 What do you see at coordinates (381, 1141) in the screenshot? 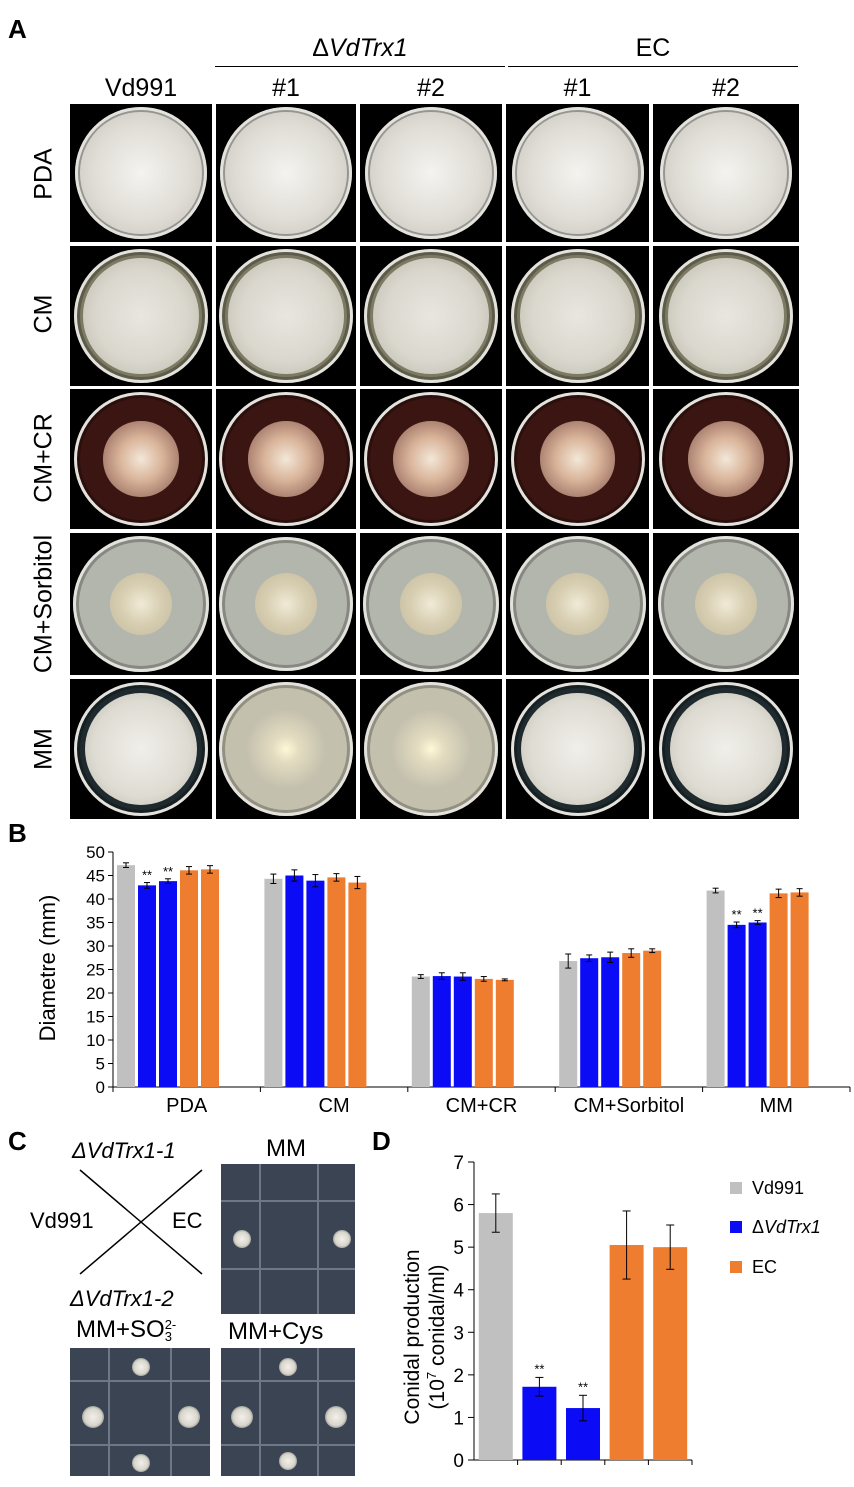
I see `panel-d-letter: D` at bounding box center [381, 1141].